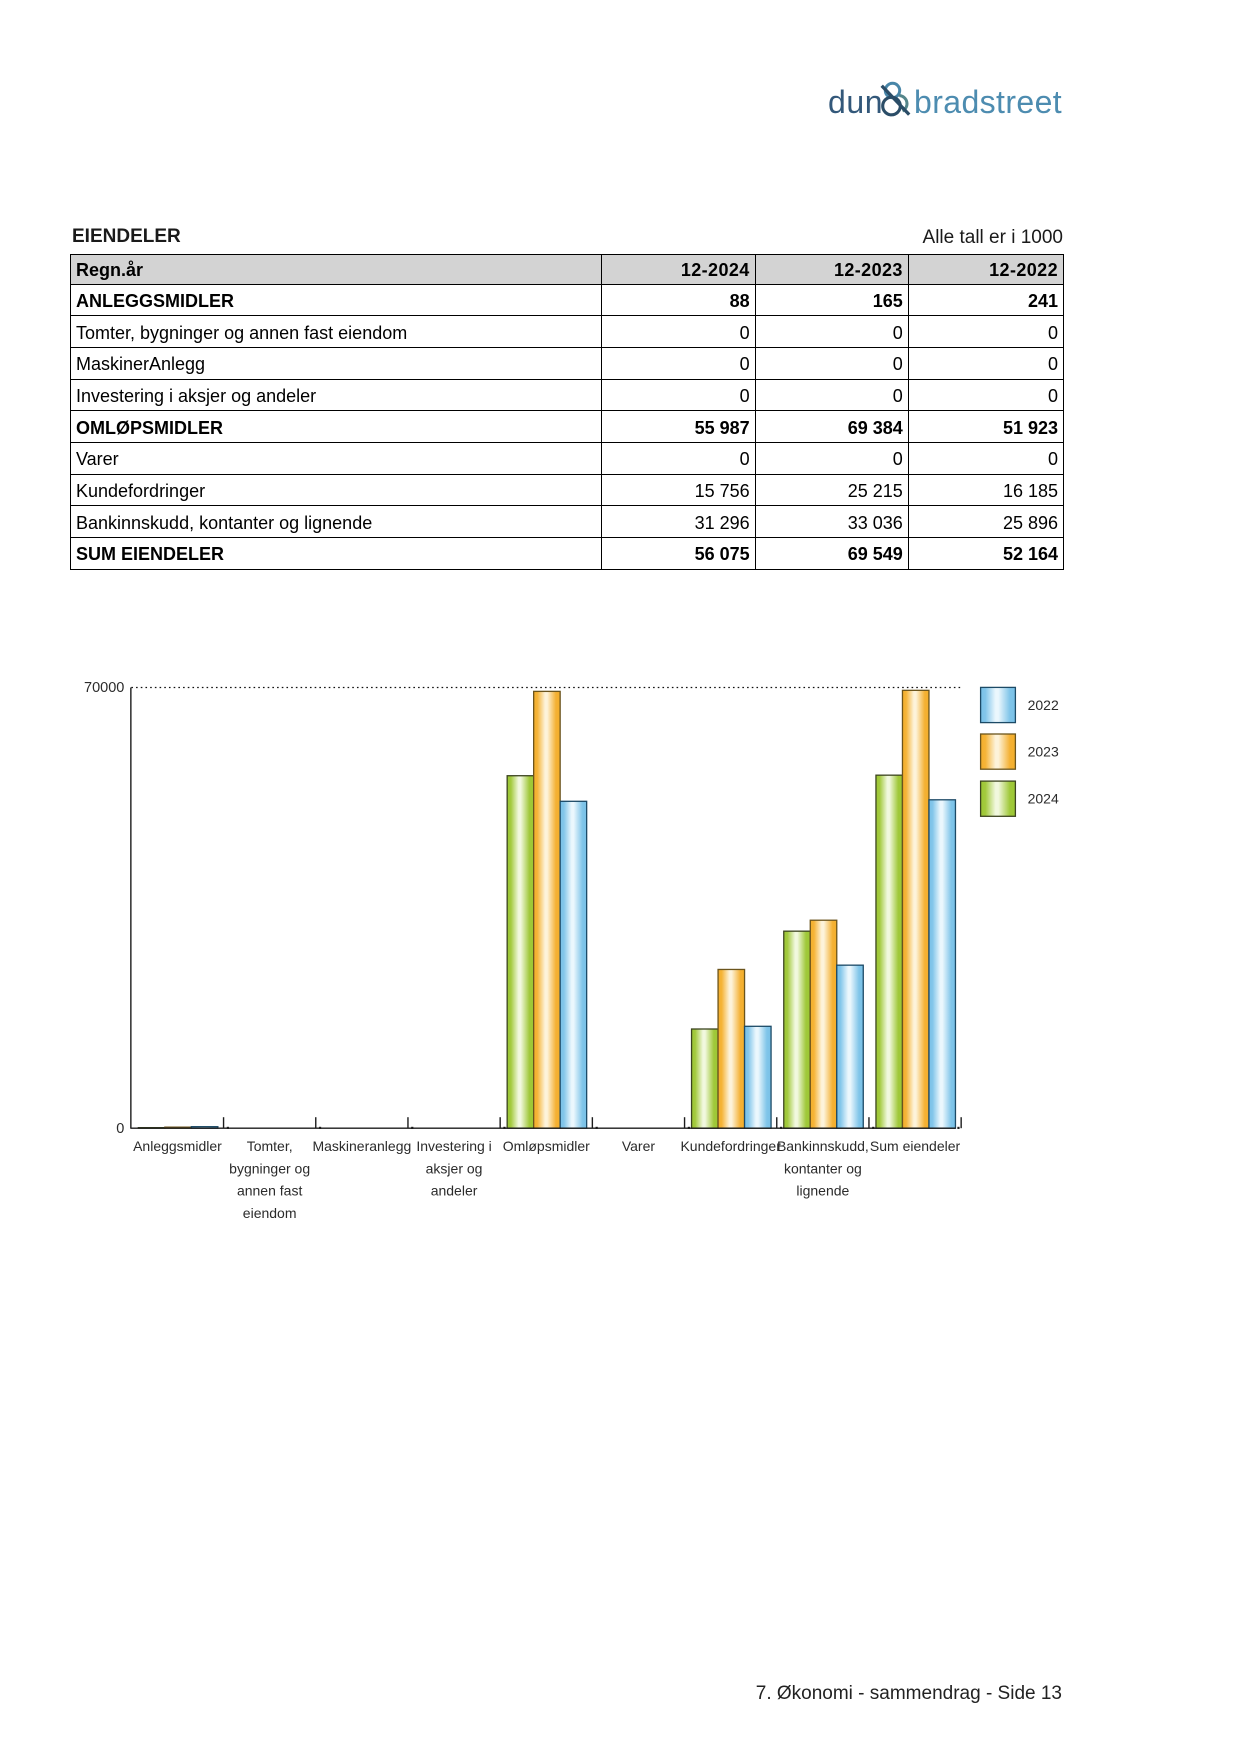 The image size is (1241, 1754). Describe the element at coordinates (823, 1146) in the screenshot. I see `svg-text: Bankinnskudd,` at that location.